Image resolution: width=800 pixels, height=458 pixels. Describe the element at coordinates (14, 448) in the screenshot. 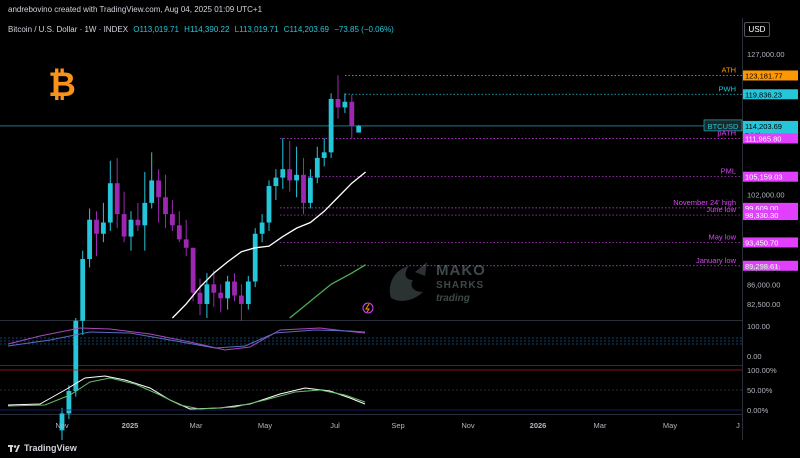

I see `tradingview-logo-icon` at that location.